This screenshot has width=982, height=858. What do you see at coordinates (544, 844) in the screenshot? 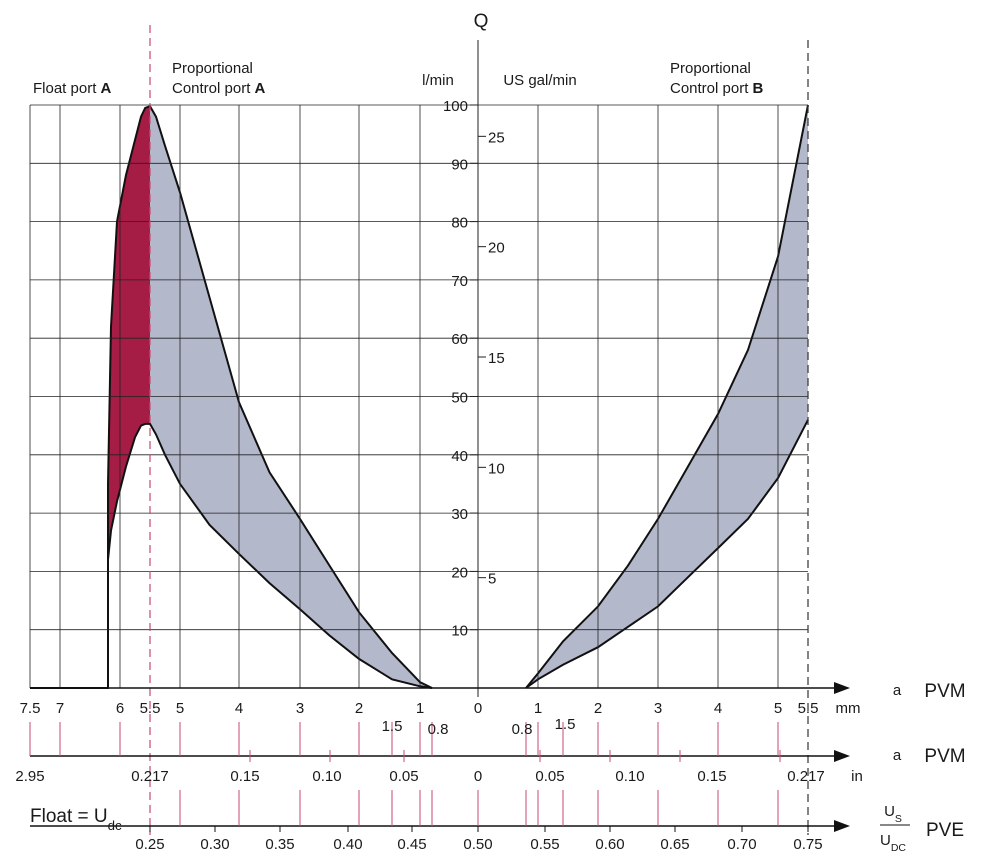
I see `ratio-tick-label: 0.55` at bounding box center [544, 844].